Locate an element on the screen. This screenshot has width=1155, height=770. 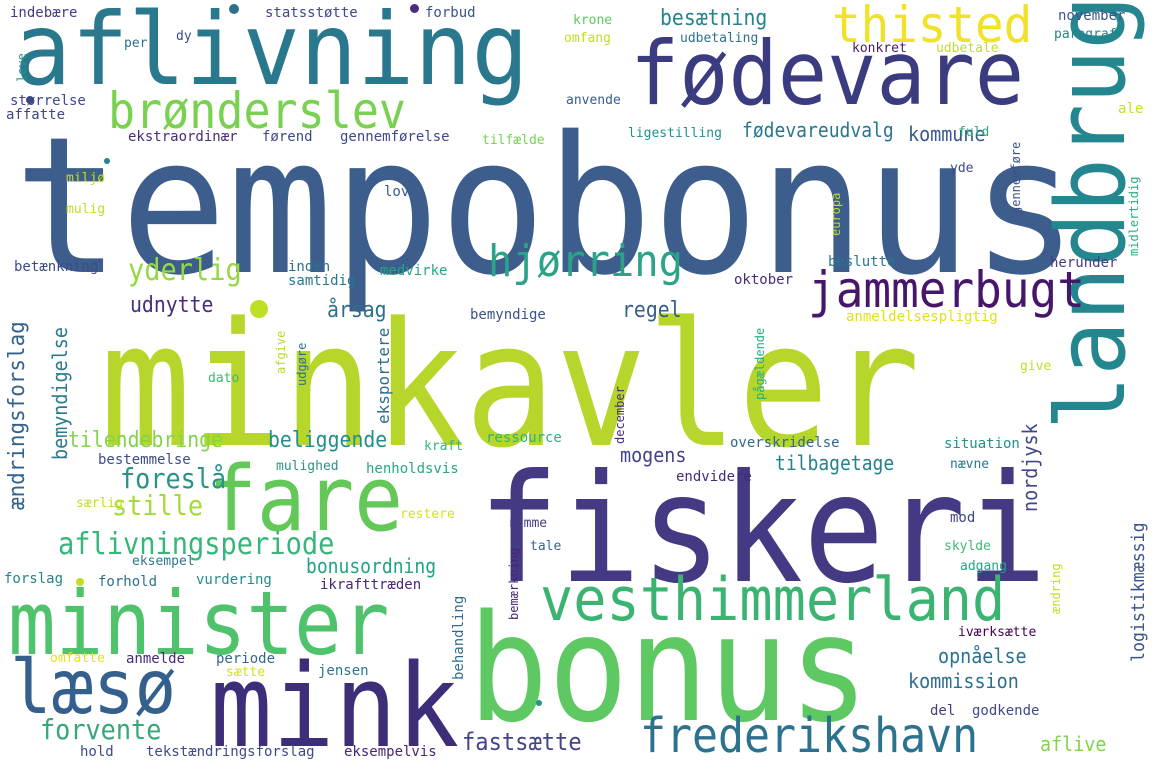
word-kommune: kommune is located at coordinates (947, 134).